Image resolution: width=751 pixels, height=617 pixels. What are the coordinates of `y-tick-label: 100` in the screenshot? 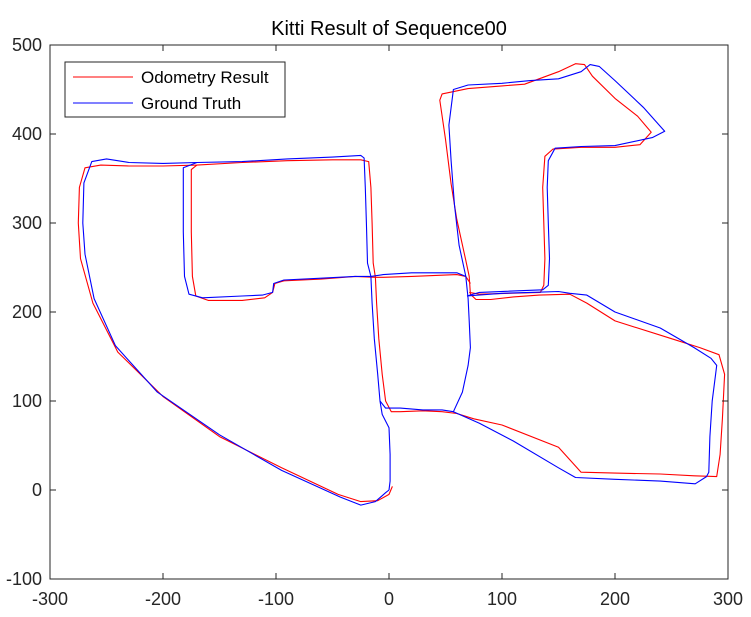 It's located at (27, 401).